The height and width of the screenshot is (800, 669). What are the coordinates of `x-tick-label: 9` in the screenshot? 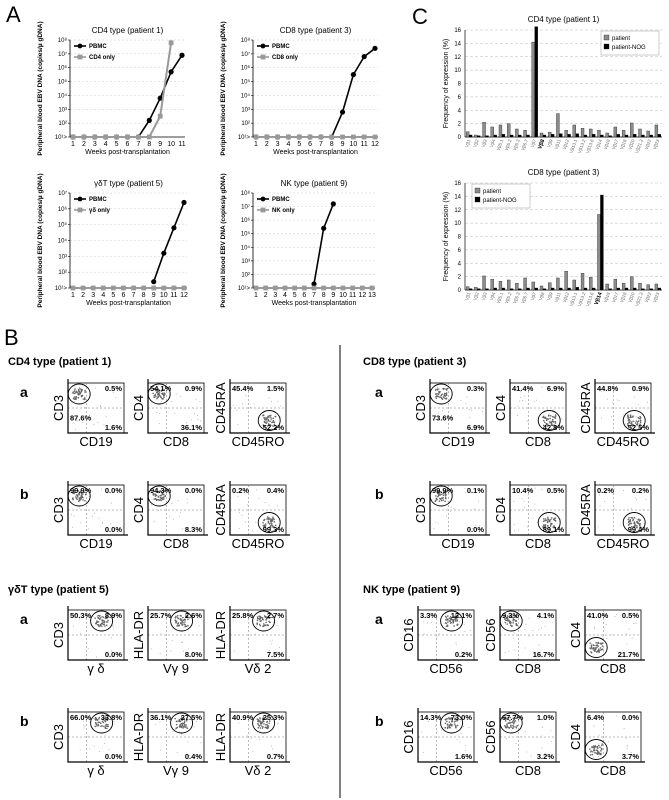 It's located at (160, 144).